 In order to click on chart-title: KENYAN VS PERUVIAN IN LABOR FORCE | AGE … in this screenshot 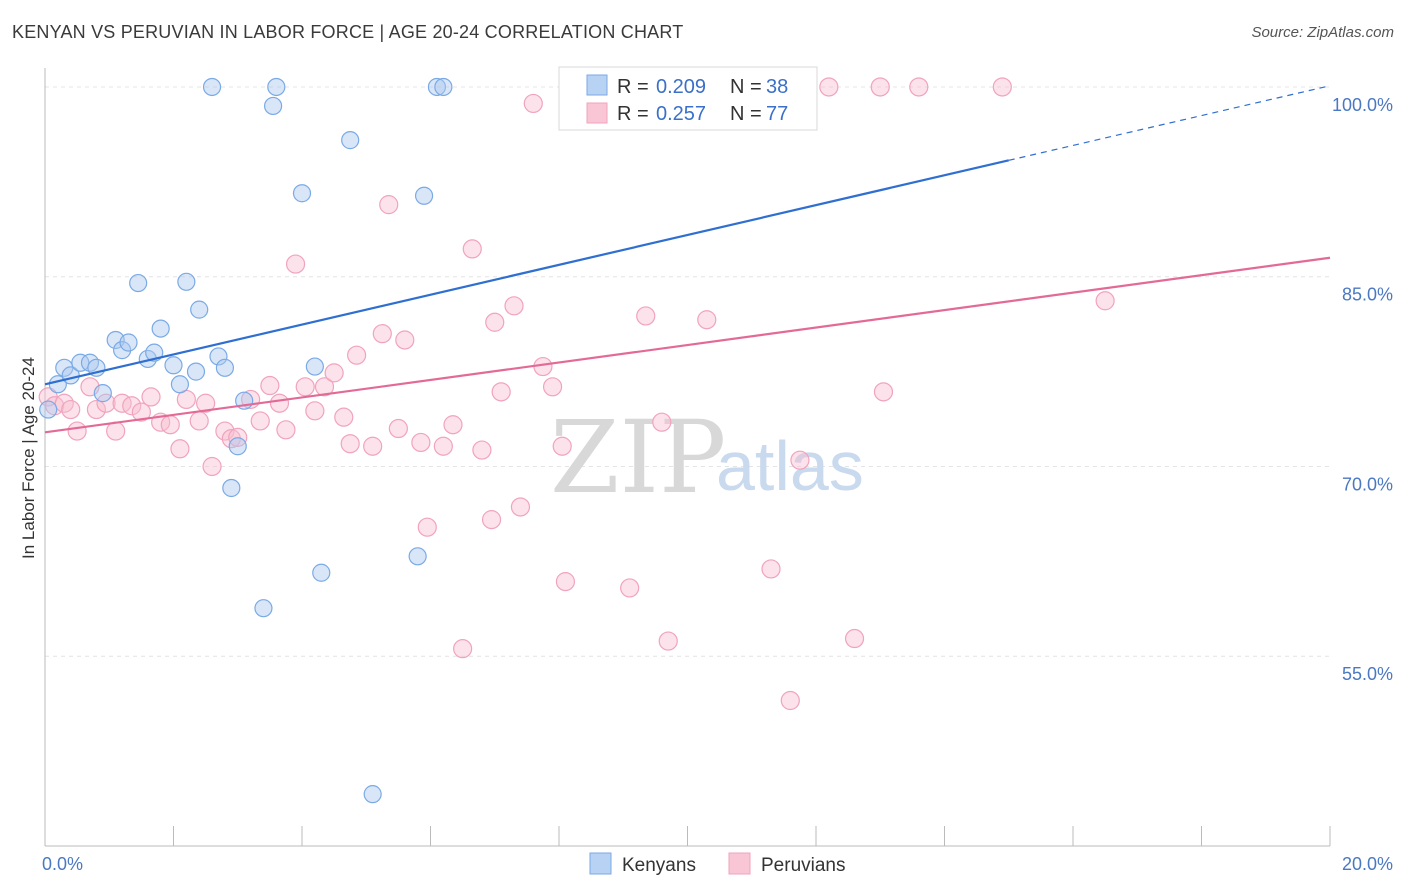, I will do `click(348, 32)`.